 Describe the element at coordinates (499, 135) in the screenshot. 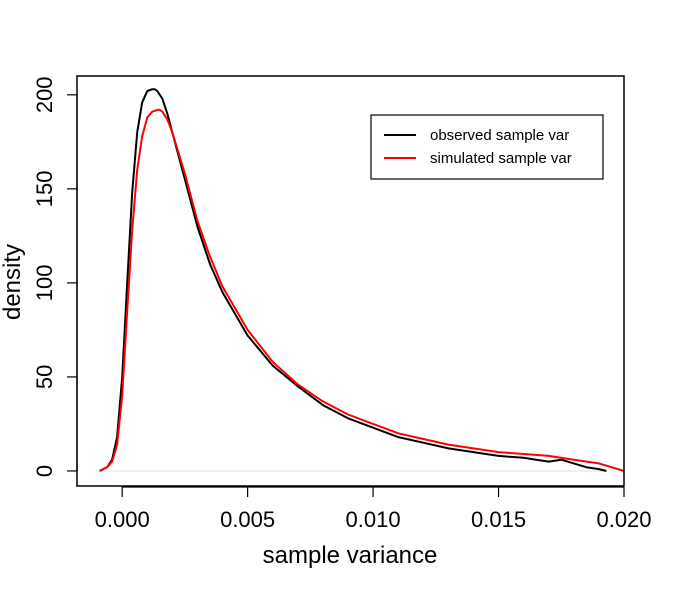

I see `legend-label: observed sample var` at that location.